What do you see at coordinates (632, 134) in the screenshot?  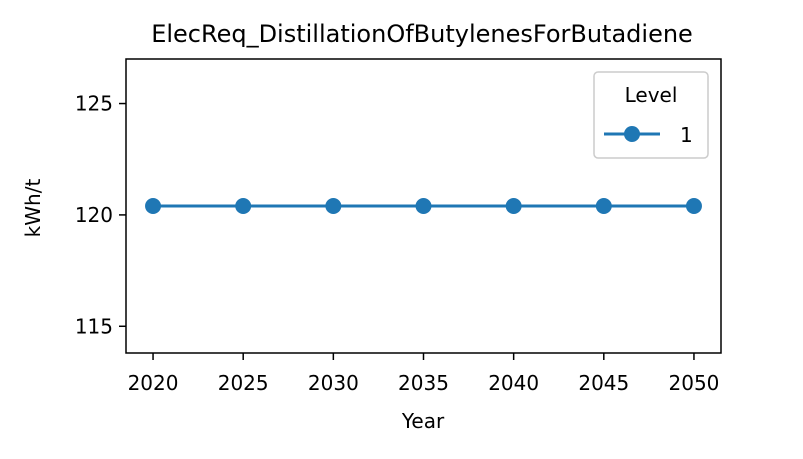 I see `legend-marker-sample` at bounding box center [632, 134].